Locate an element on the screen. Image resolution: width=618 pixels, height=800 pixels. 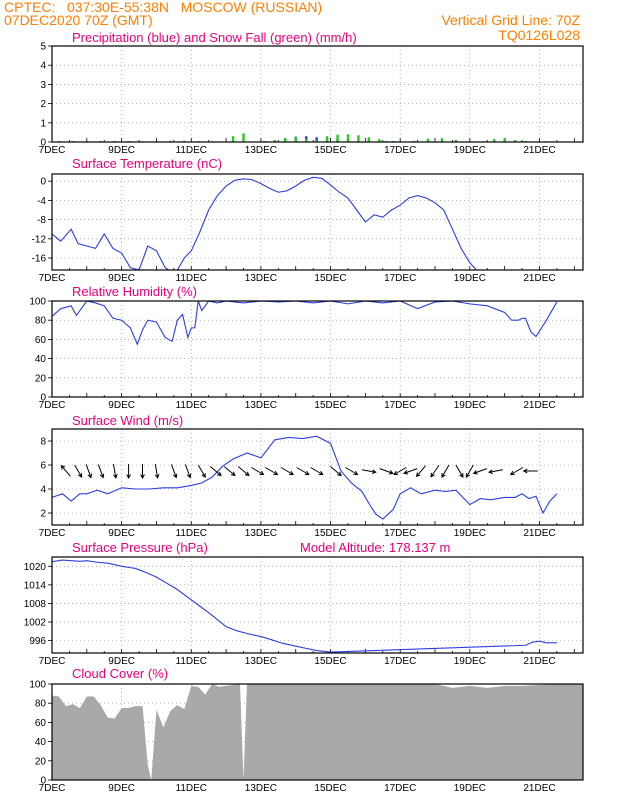
cloud-x-tick-label: 15DEC is located at coordinates (330, 788).